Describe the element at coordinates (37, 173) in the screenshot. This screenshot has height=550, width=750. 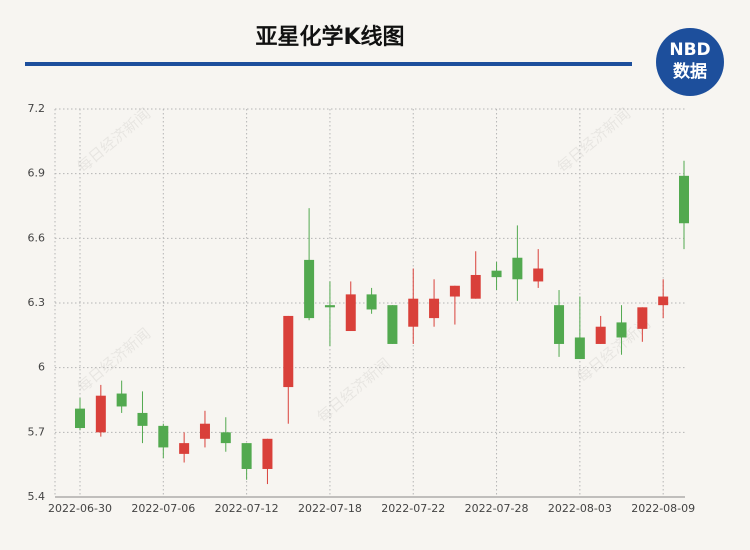
I see `y-tick-label: 6.9` at that location.